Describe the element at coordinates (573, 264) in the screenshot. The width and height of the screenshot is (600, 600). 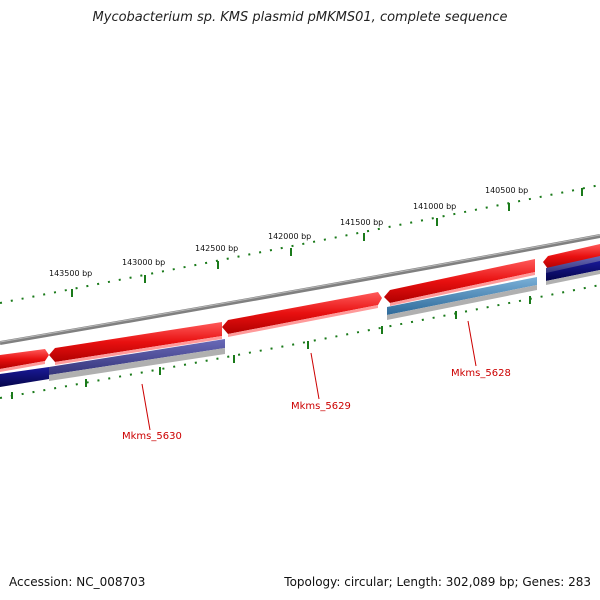
I see `reverse-cds-right-purple` at that location.